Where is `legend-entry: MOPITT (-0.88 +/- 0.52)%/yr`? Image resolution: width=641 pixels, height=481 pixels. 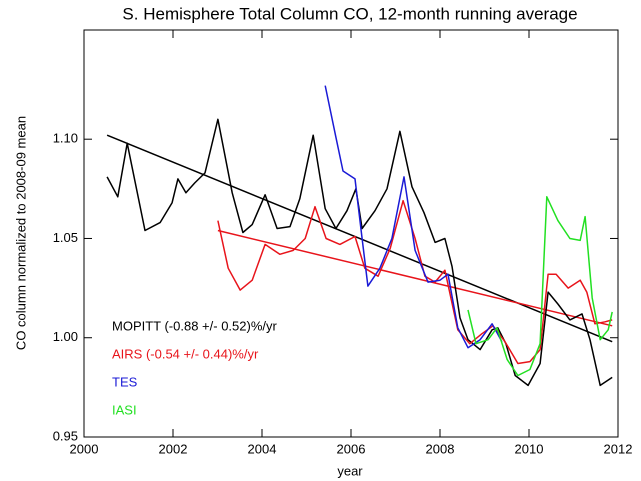
legend-entry: MOPITT (-0.88 +/- 0.52)%/yr is located at coordinates (195, 325).